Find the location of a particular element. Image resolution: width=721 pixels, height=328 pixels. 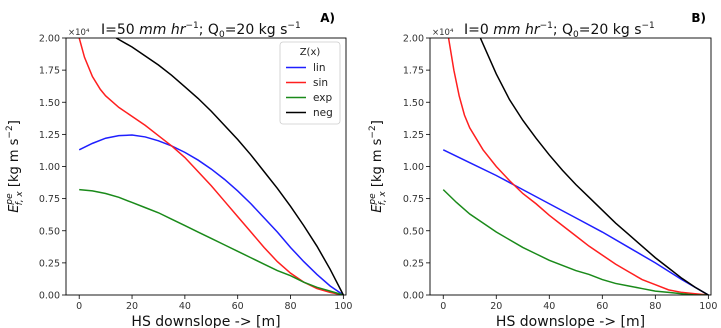

legend-label-exp: exp is located at coordinates (322, 98).